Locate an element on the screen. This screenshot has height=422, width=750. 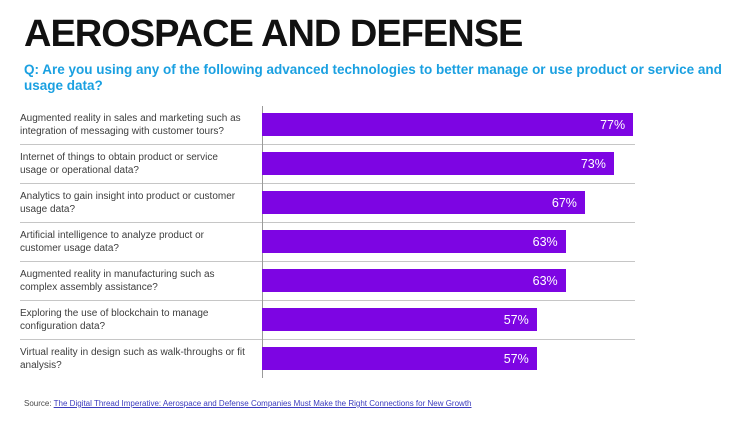
bar-cell: 77% is located at coordinates (448, 125).